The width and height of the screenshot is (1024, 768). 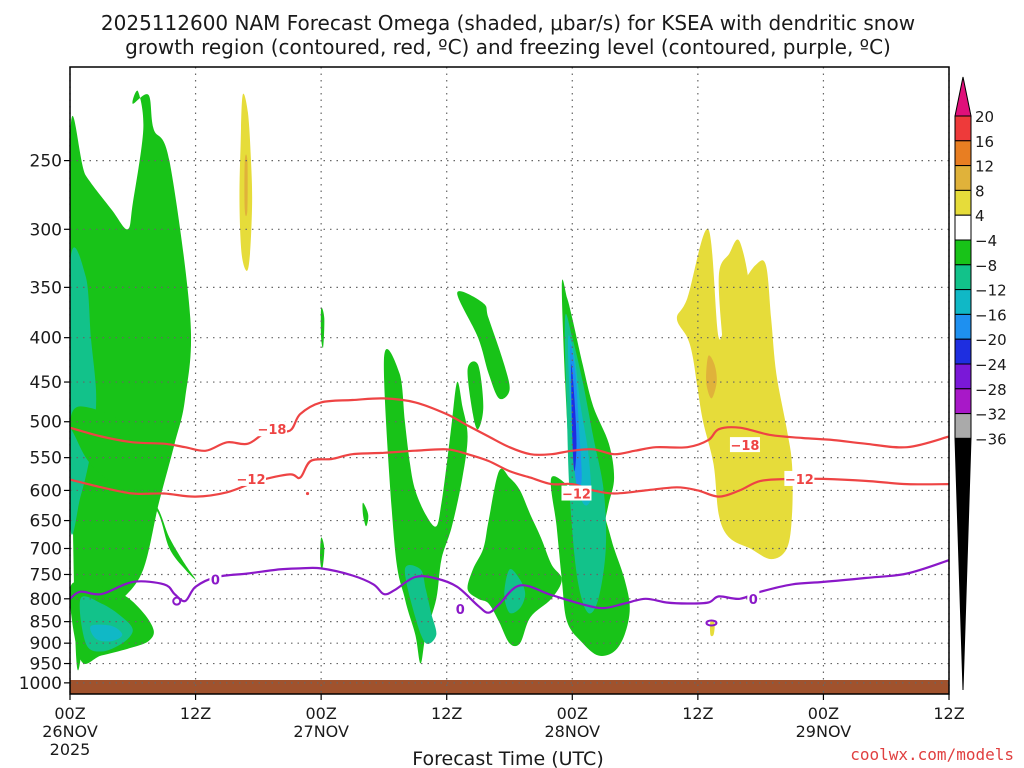 I want to click on y-tick-label-900: 900, so click(x=46, y=644).